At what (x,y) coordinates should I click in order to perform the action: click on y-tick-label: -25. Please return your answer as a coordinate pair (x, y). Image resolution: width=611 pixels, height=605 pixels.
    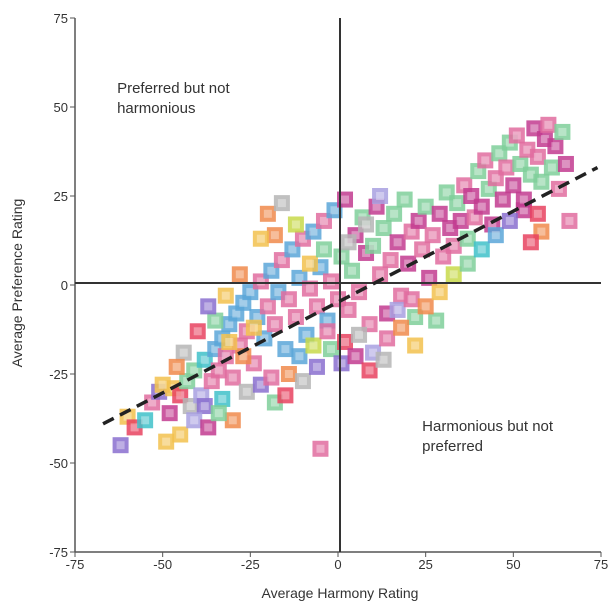
    Looking at the image, I should click on (58, 374).